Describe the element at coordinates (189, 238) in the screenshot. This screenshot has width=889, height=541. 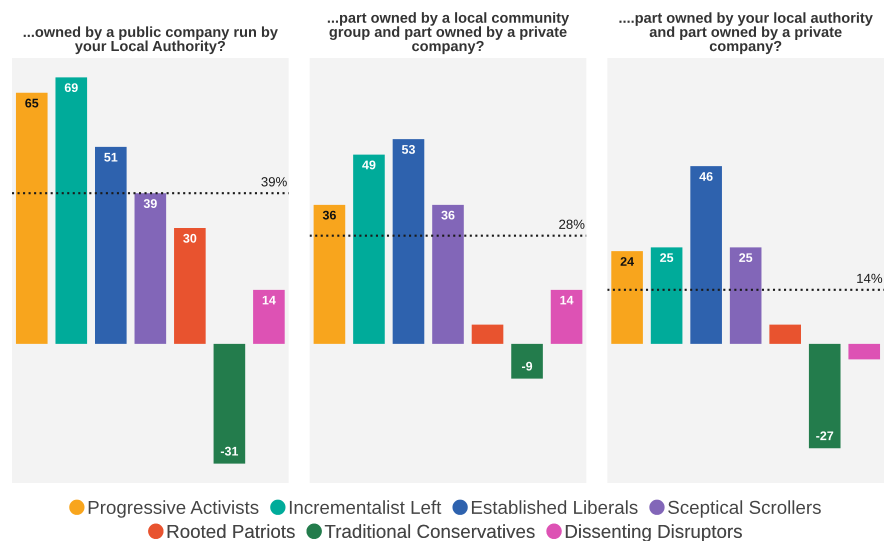
I see `data-label: 30` at that location.